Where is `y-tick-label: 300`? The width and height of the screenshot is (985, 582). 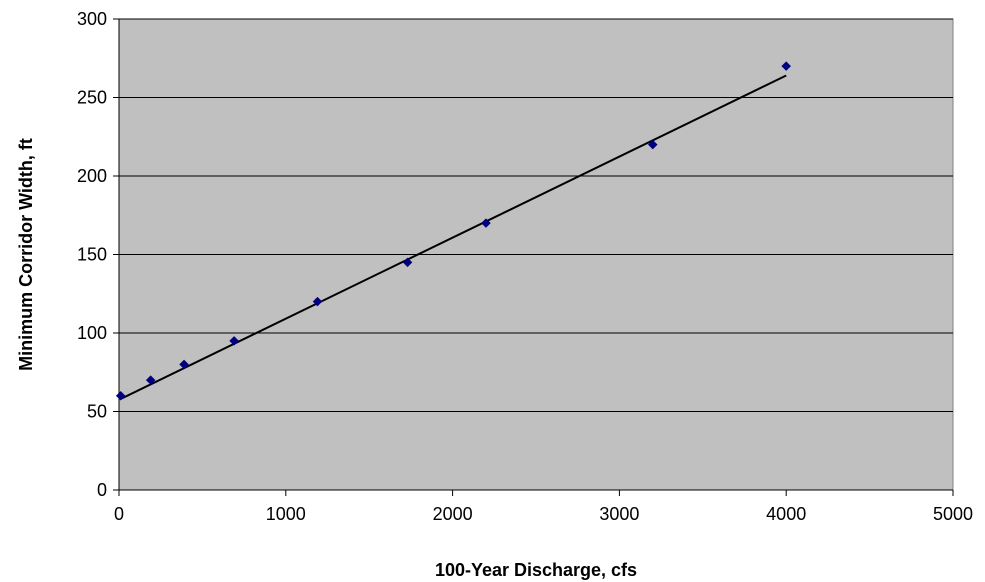 y-tick-label: 300 is located at coordinates (92, 19).